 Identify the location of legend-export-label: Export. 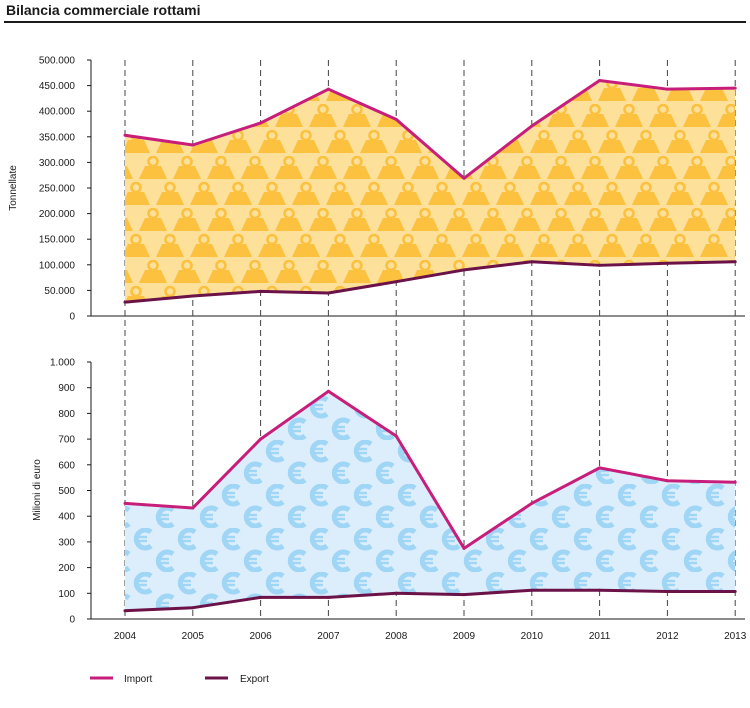
(254, 679).